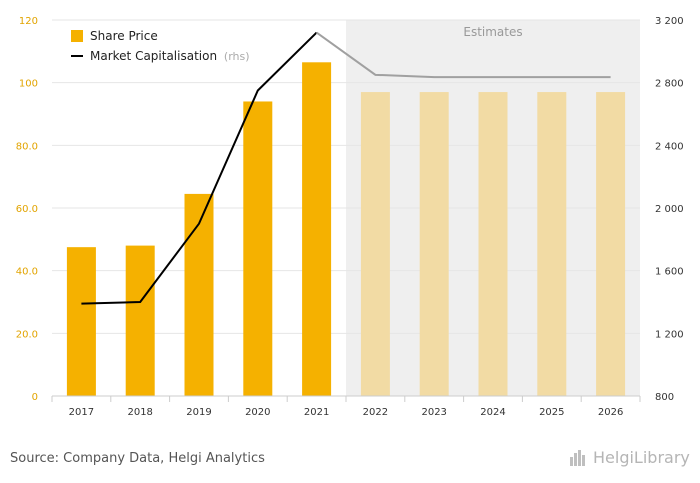 This screenshot has width=700, height=483. Describe the element at coordinates (317, 229) in the screenshot. I see `bar-share-price-2021` at that location.